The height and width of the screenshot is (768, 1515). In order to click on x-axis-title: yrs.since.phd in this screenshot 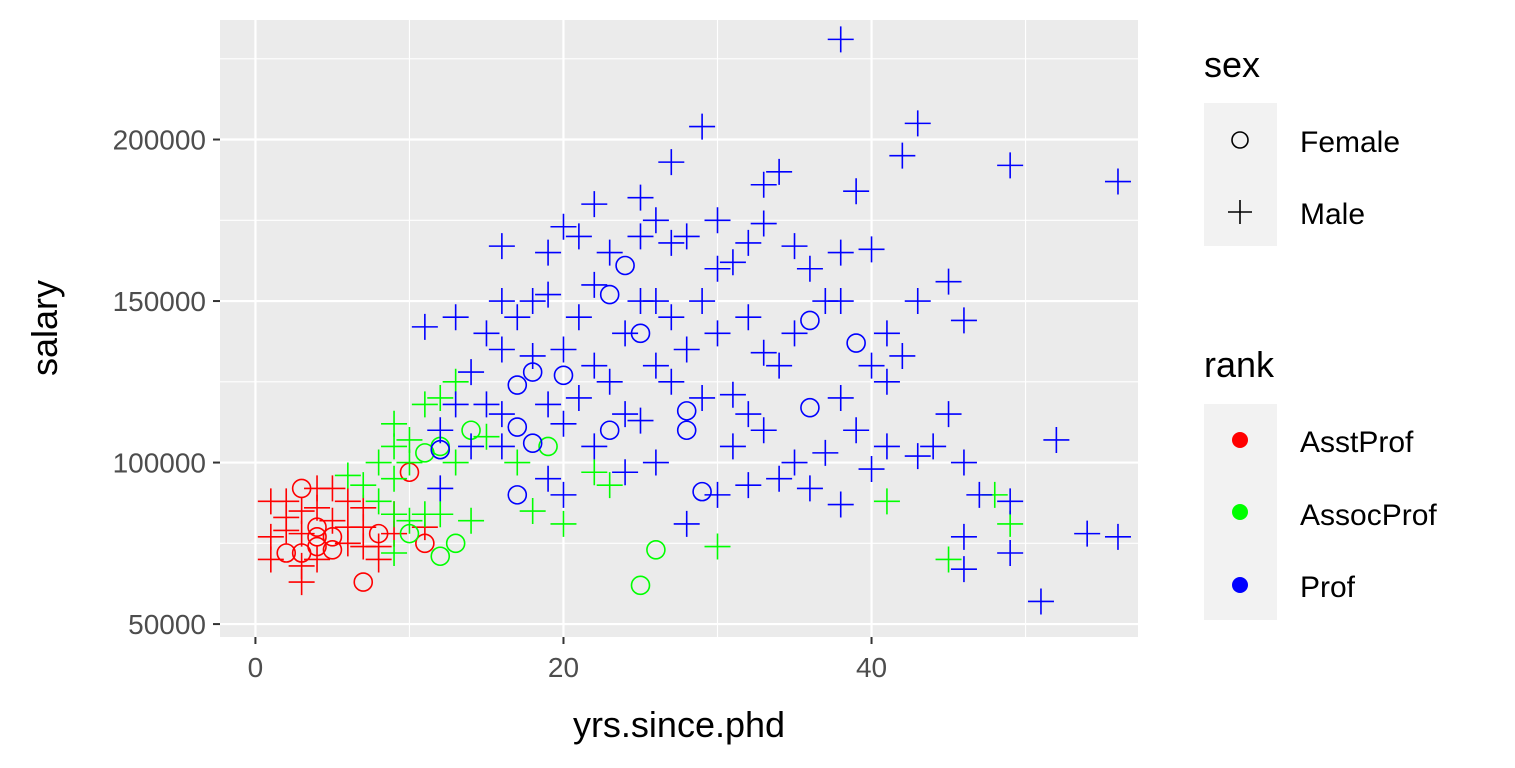, I will do `click(679, 724)`.